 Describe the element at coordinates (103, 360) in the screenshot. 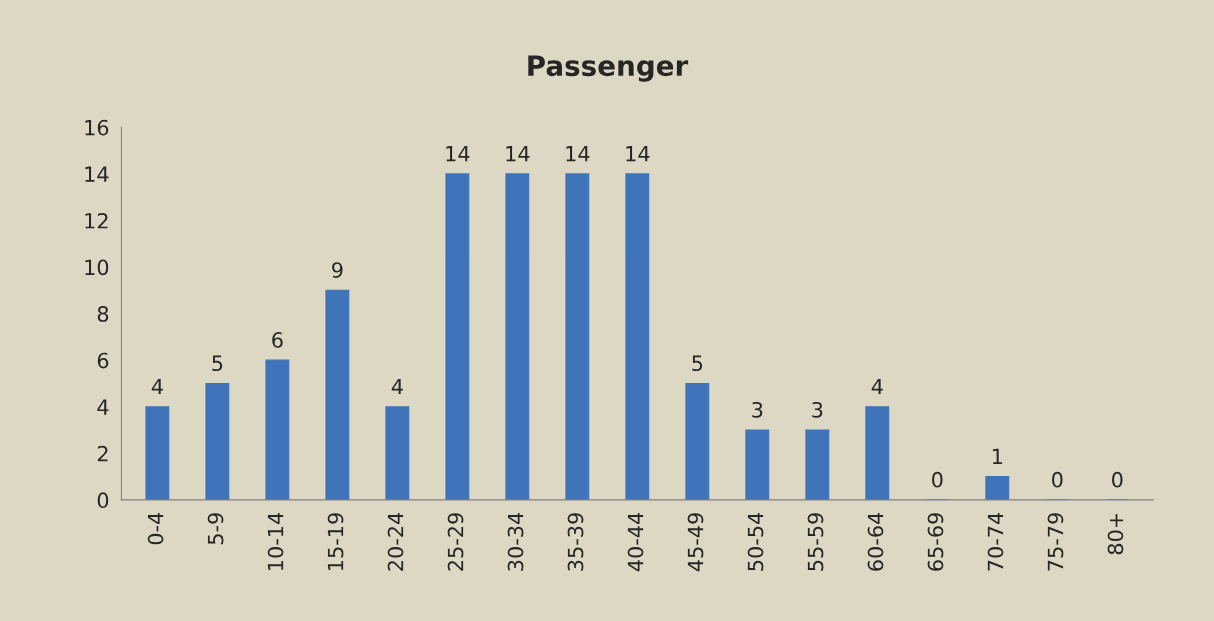

I see `y-tick-label: 6` at that location.